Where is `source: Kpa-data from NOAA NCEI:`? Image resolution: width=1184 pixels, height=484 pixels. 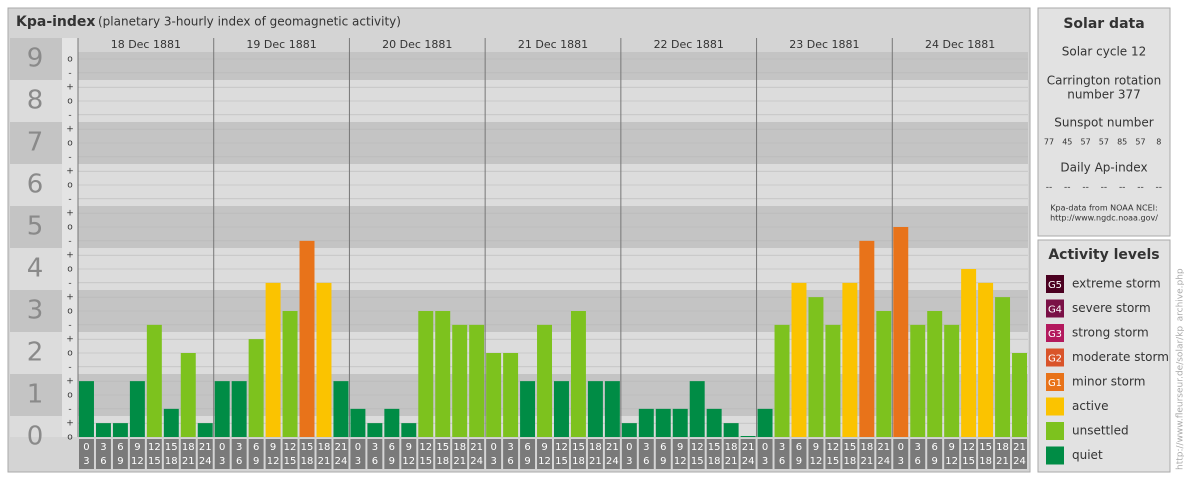 source: Kpa-data from NOAA NCEI: is located at coordinates (1103, 208).